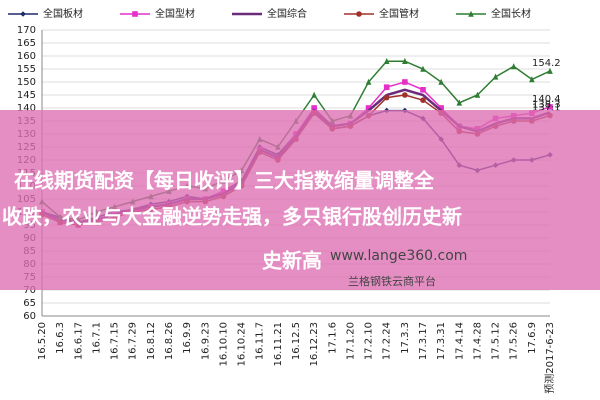  What do you see at coordinates (278, 344) in the screenshot?
I see `x-tick-label: 16.11.21` at bounding box center [278, 344].